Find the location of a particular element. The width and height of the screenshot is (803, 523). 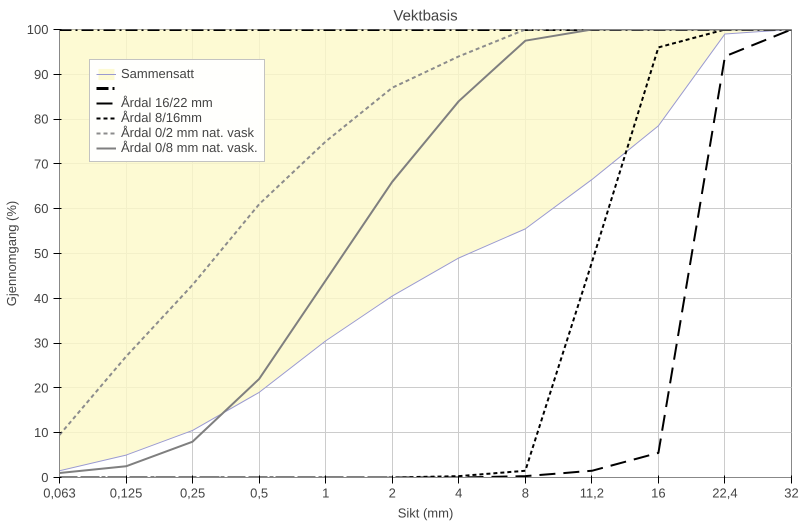

x-tick-label: 0,063 is located at coordinates (59, 493).